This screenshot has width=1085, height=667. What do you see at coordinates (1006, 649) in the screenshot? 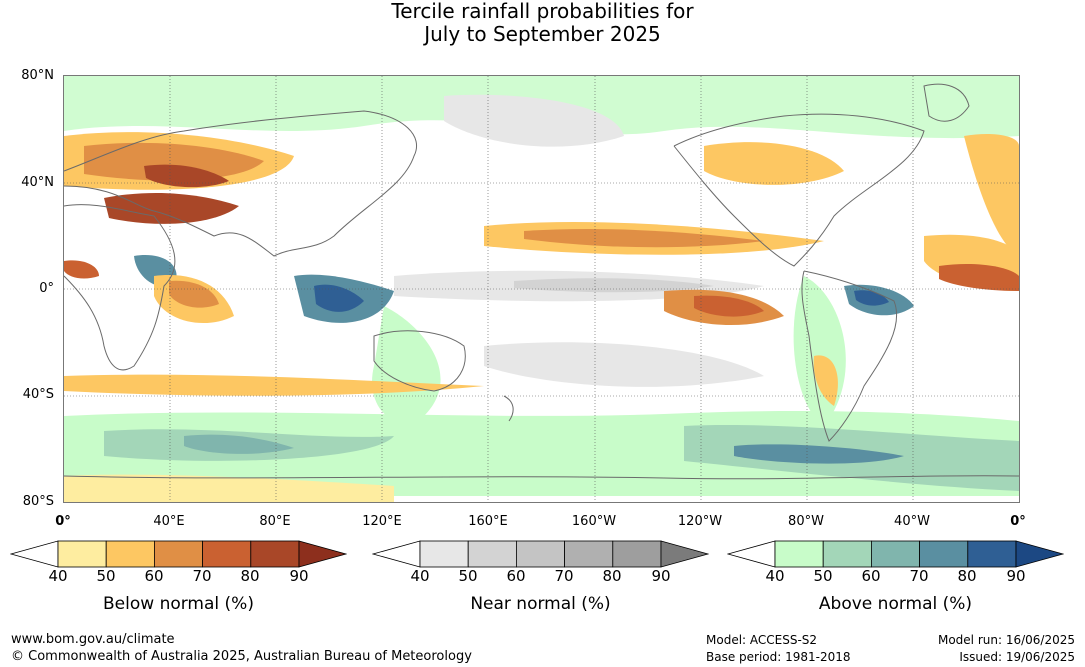
I see `footer-dates: Model run: 16/06/2025 Issued: 19/06/2025` at bounding box center [1006, 649].